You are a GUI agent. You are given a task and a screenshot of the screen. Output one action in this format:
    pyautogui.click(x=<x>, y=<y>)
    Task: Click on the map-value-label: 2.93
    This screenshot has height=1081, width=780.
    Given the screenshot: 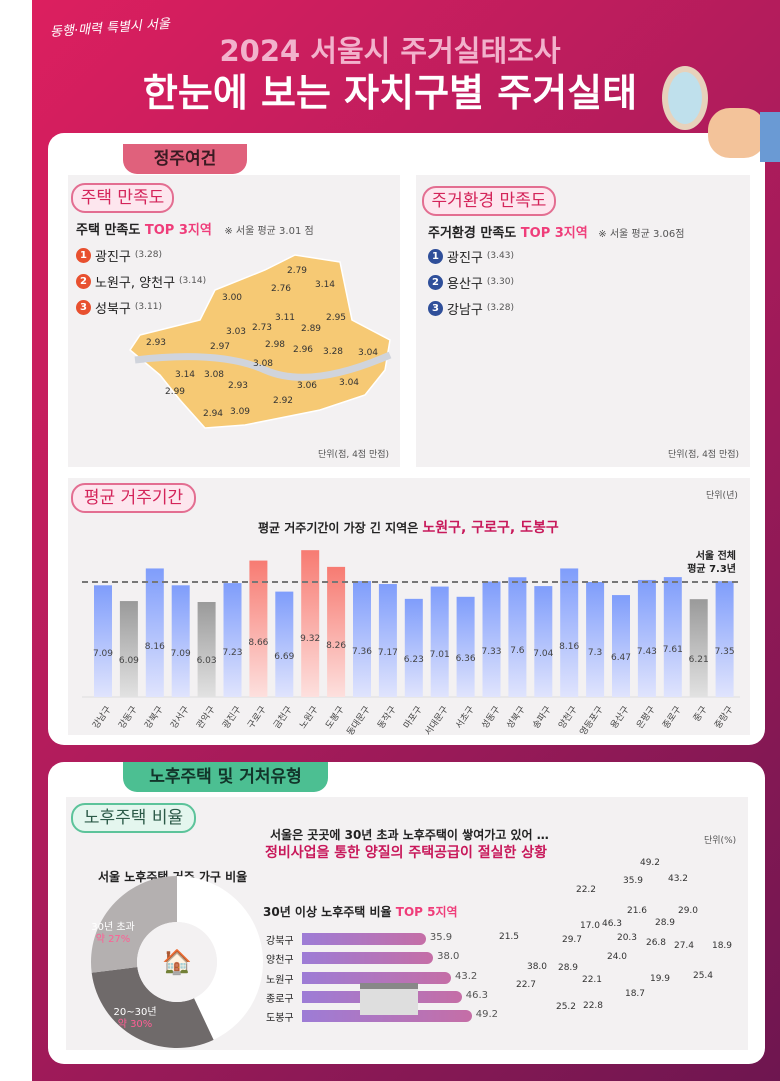 What is the action you would take?
    pyautogui.click(x=238, y=386)
    